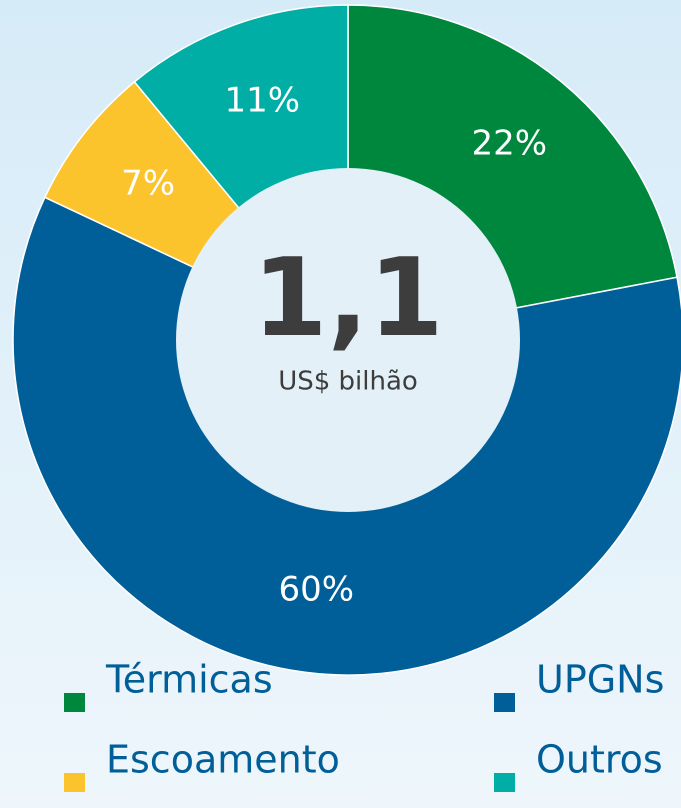 The width and height of the screenshot is (681, 808). Describe the element at coordinates (148, 183) in the screenshot. I see `slice-label: 7%` at that location.